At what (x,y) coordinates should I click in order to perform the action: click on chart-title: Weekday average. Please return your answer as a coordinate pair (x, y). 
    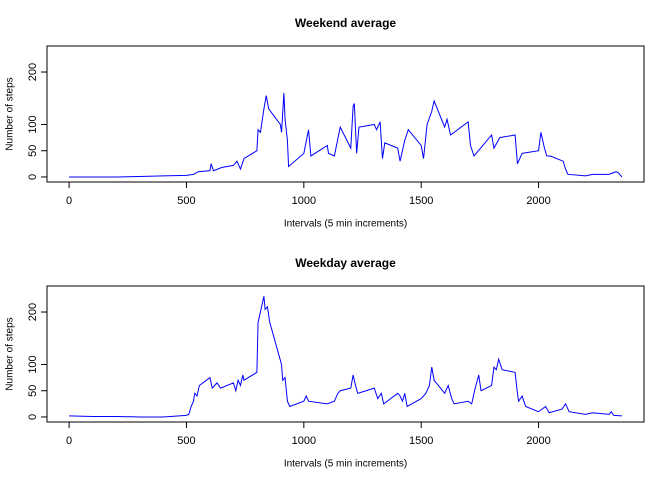
    Looking at the image, I should click on (345, 263).